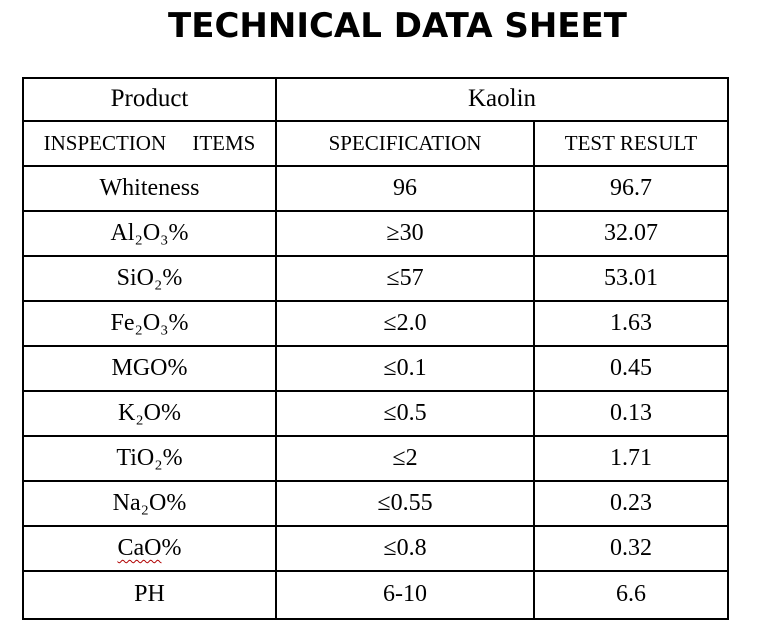 The width and height of the screenshot is (757, 633). What do you see at coordinates (631, 278) in the screenshot?
I see `result-cell: 53.01` at bounding box center [631, 278].